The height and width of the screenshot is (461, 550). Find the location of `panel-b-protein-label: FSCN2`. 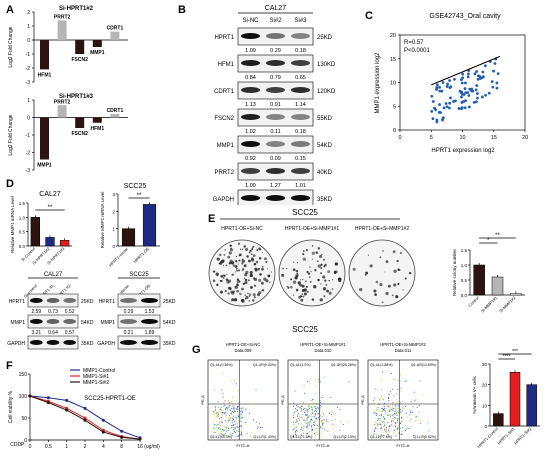

panel-b-protein-label: FSCN2 is located at coordinates (224, 119).